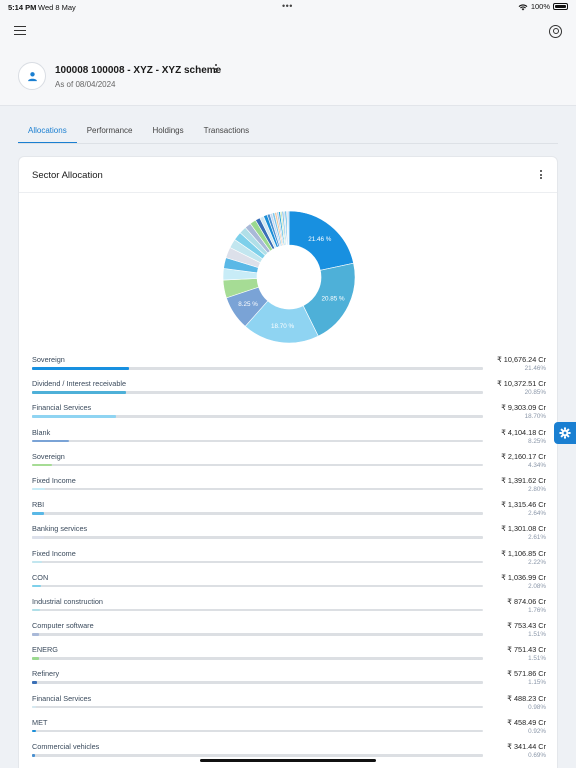  Describe the element at coordinates (289, 633) in the screenshot. I see `sector-row: Computer software ₹ 753.43 Cr 1.51%` at that location.